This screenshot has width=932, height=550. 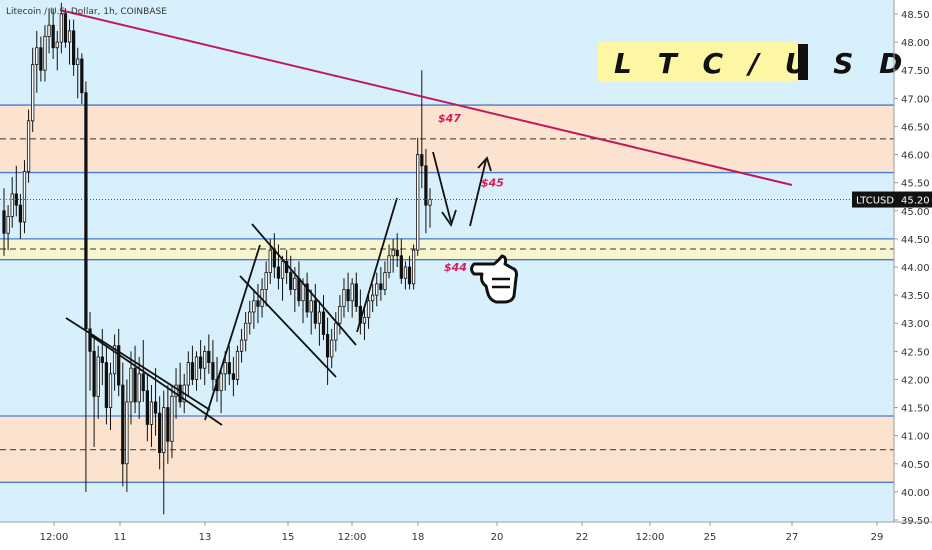 I want to click on price-tick-label: 44.00, so click(x=915, y=268).